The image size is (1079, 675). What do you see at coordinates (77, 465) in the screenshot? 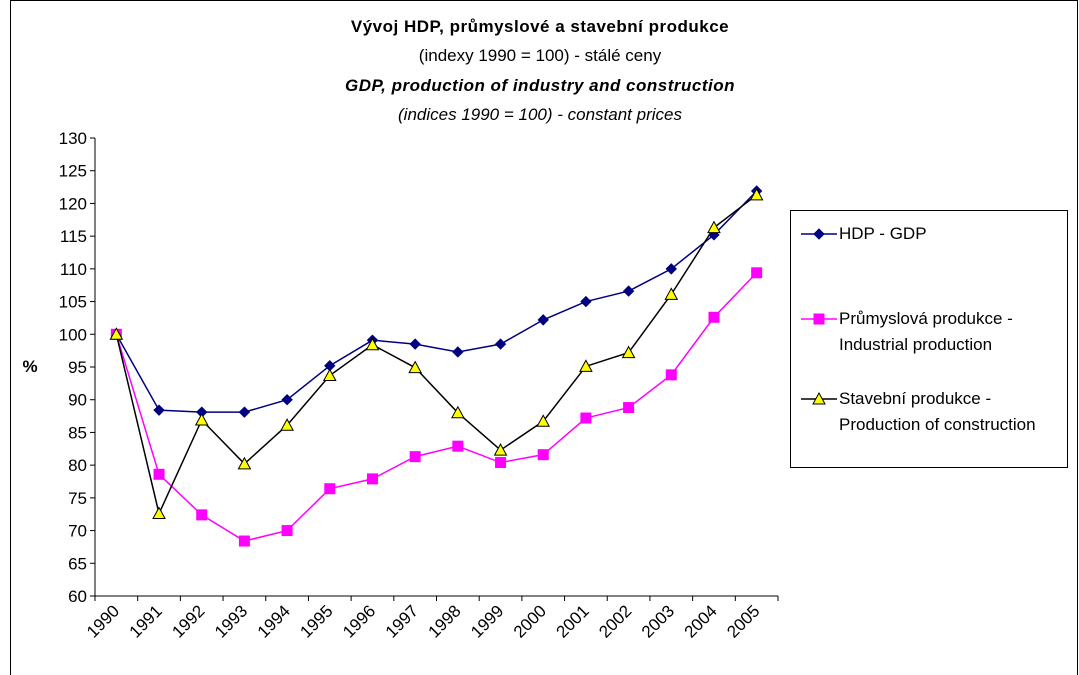
I see `y-tick-label: 80` at bounding box center [77, 465].